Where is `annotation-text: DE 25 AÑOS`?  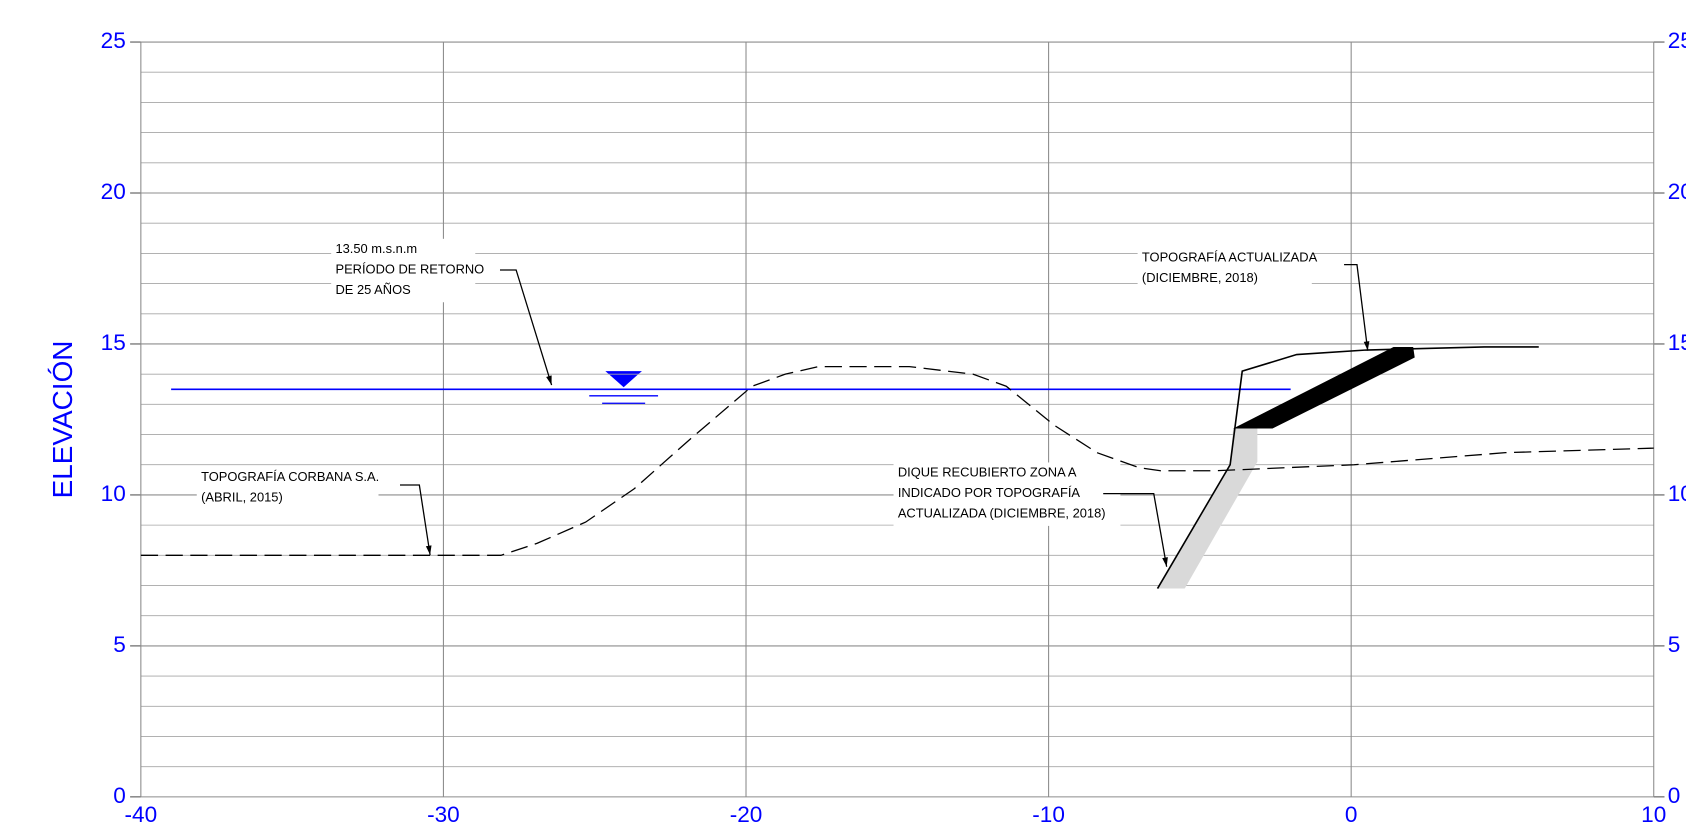 annotation-text: DE 25 AÑOS is located at coordinates (372, 289).